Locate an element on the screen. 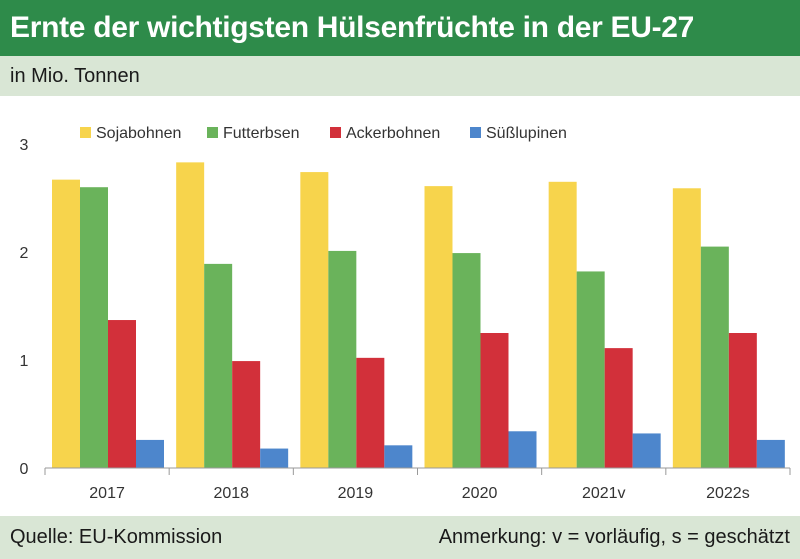 This screenshot has height=559, width=800. bar-2017-sojabohnen is located at coordinates (66, 323).